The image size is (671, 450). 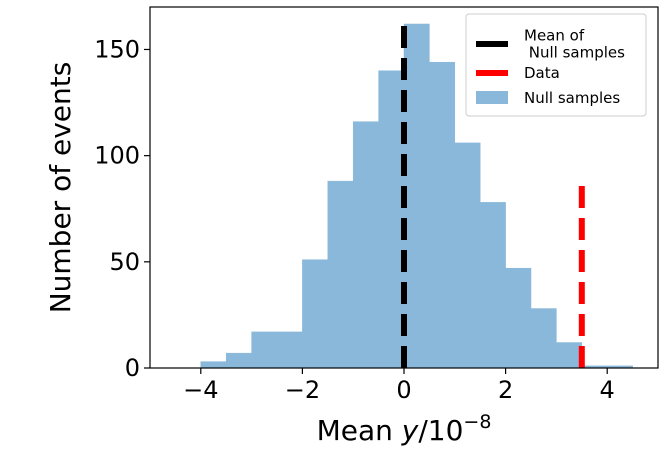 What do you see at coordinates (440, 430) in the screenshot?
I see `x-label-unit: /10` at bounding box center [440, 430].